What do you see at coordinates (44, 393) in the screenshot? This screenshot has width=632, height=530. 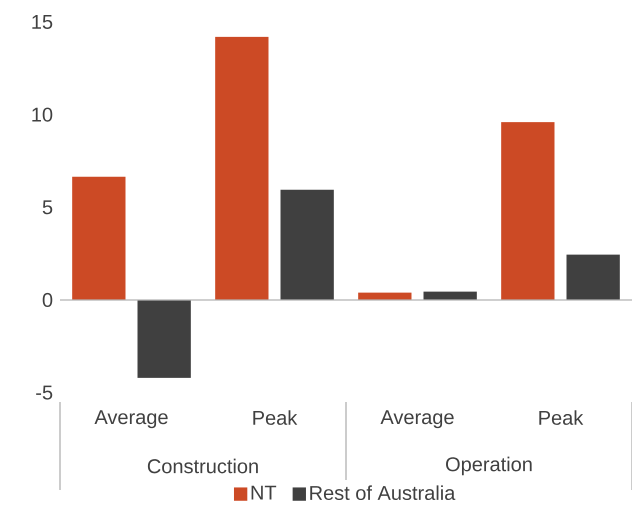 I see `y-tick-label: -5` at bounding box center [44, 393].